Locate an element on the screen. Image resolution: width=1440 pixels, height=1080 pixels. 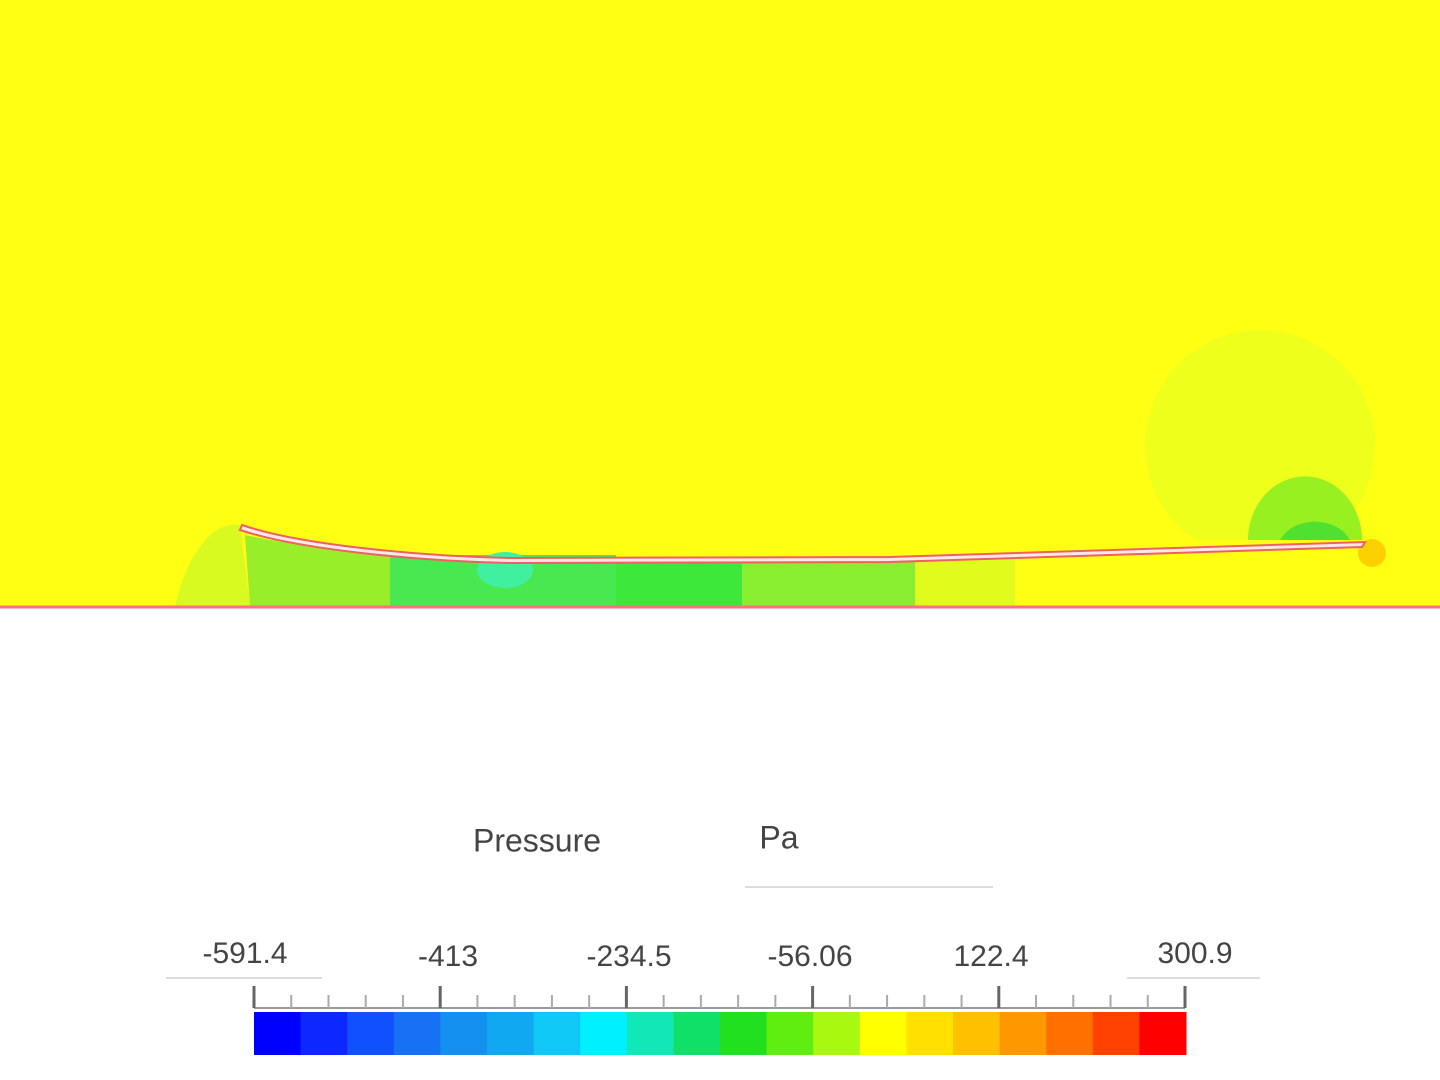
board-outline is located at coordinates (802, 544).